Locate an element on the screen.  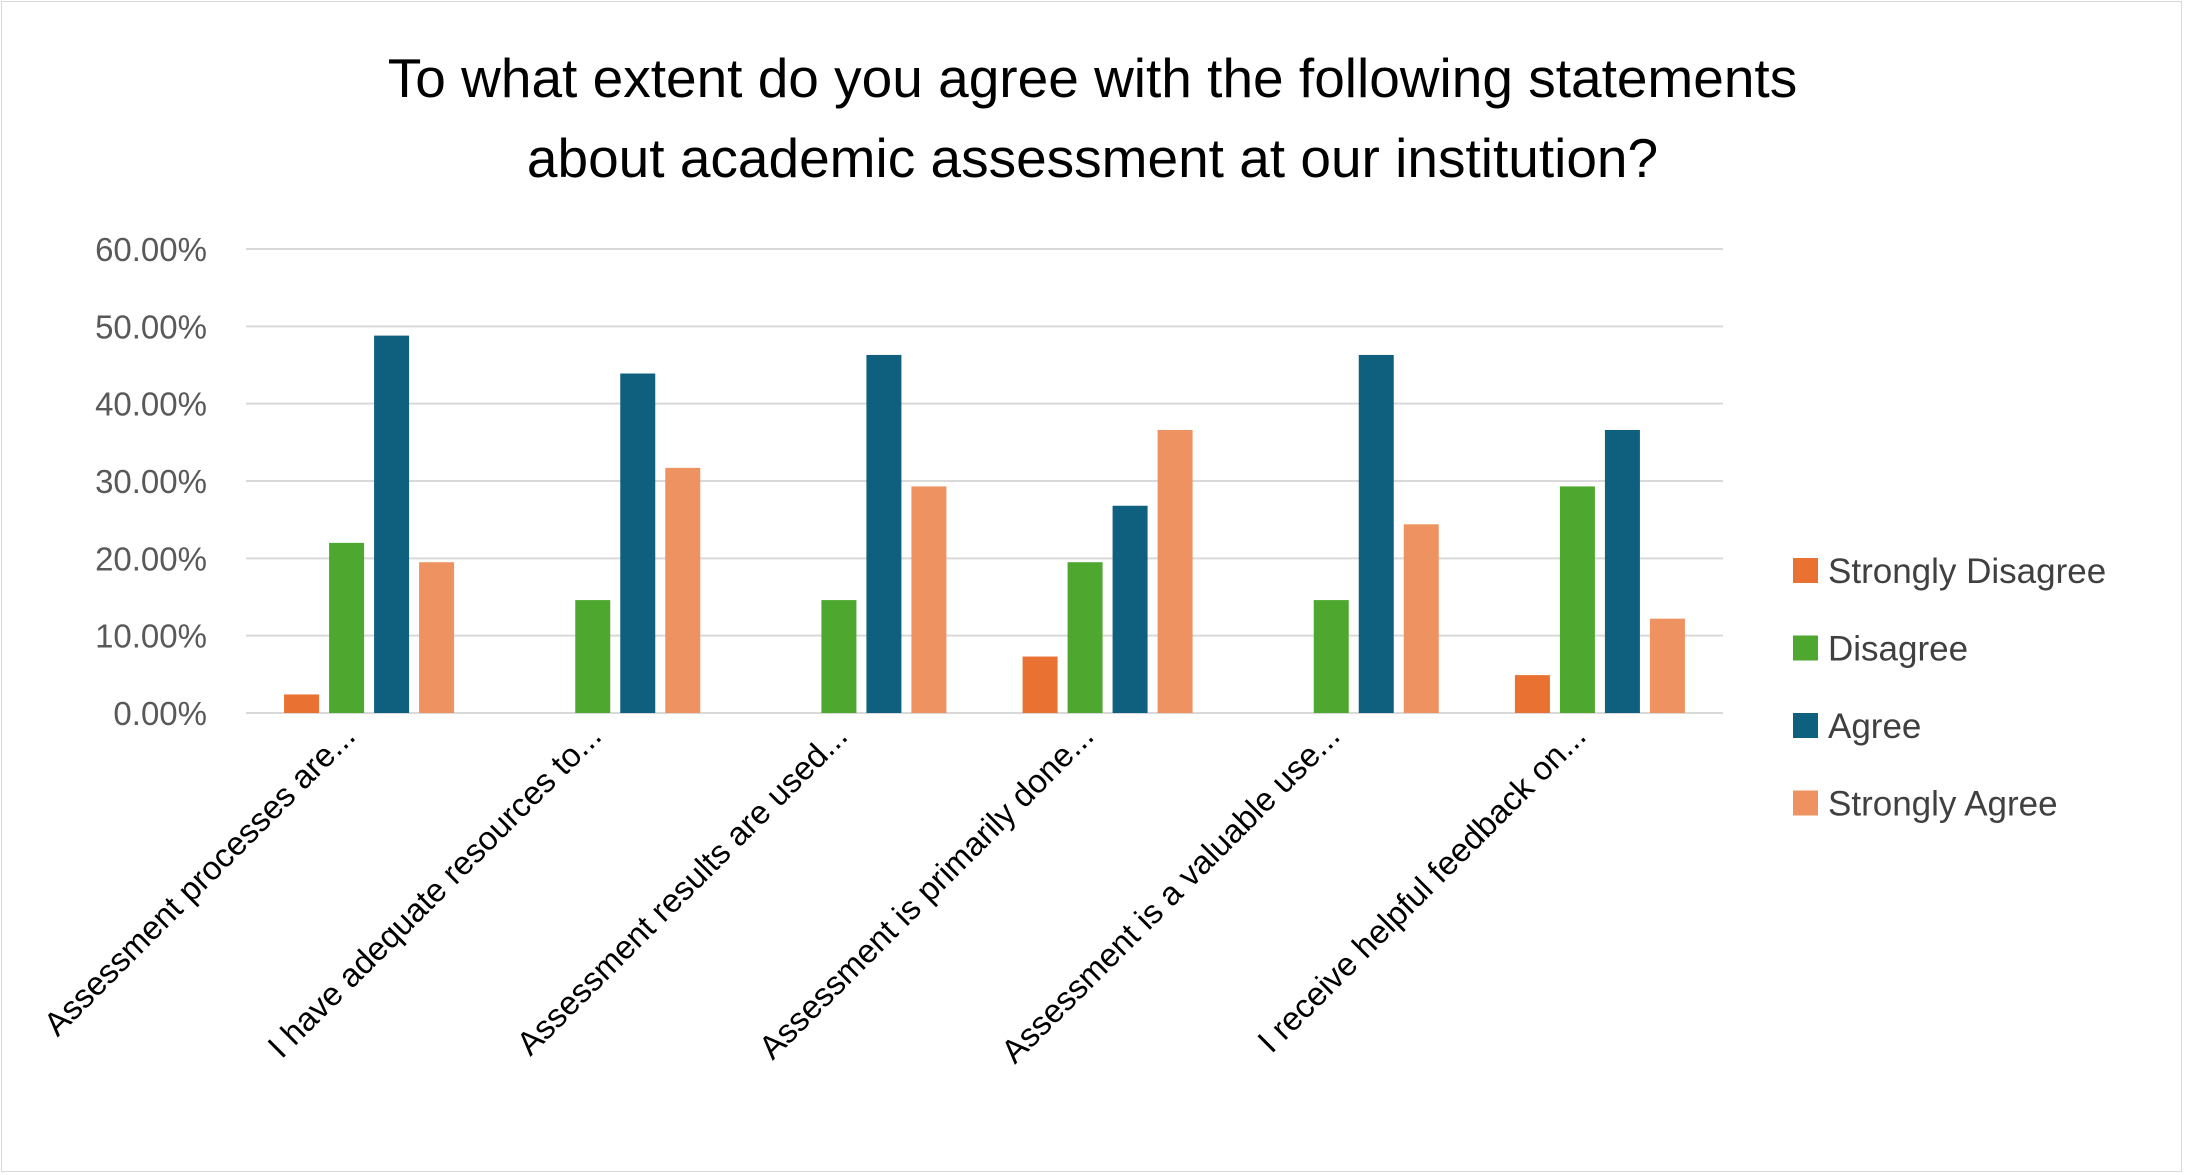
legend-item: Strongly Agree is located at coordinates (1925, 804).